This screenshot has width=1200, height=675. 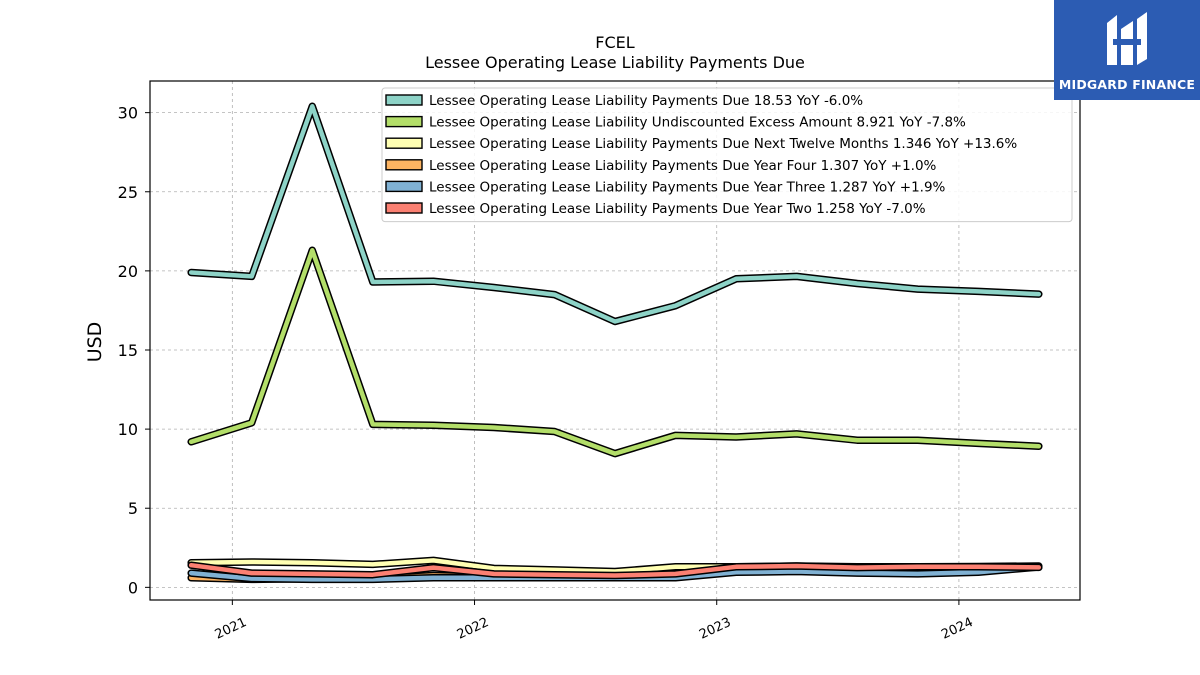 I want to click on legend-box, so click(x=727, y=155).